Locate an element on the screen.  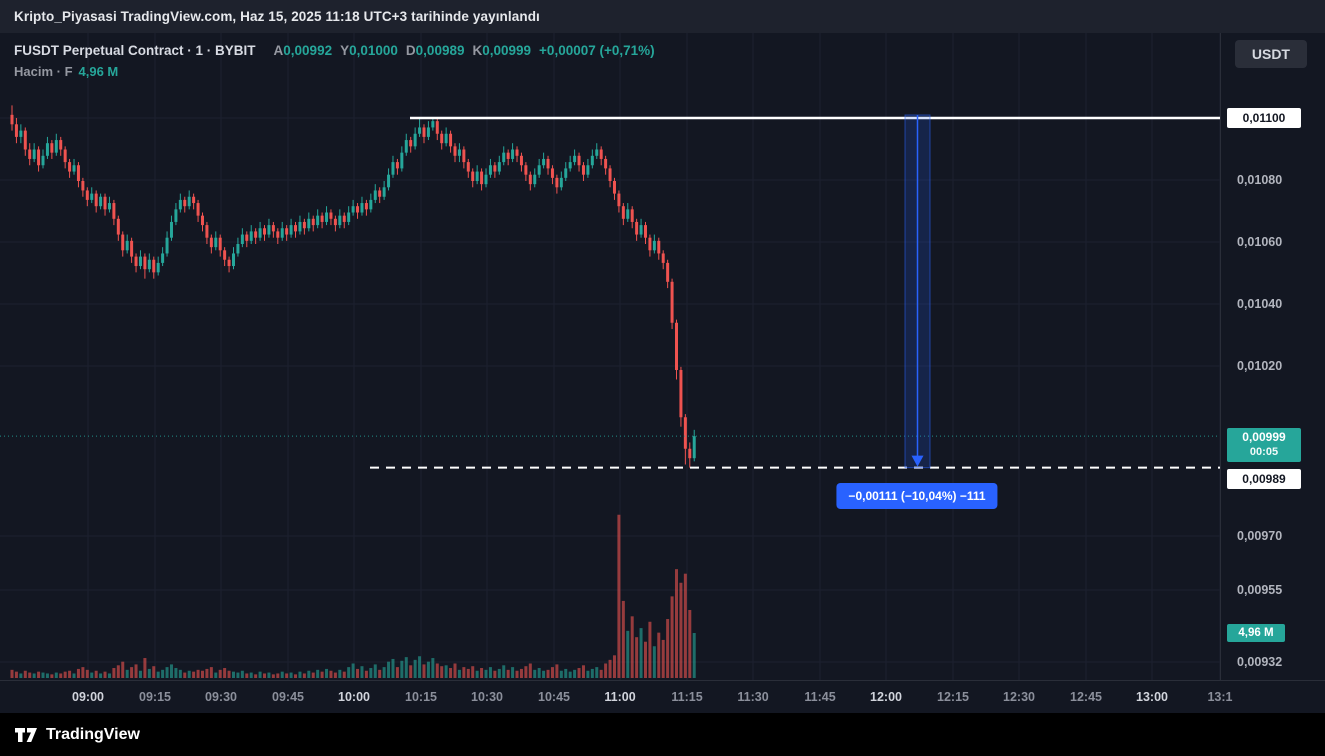
bar-countdown: 00:05 is located at coordinates (1264, 452).